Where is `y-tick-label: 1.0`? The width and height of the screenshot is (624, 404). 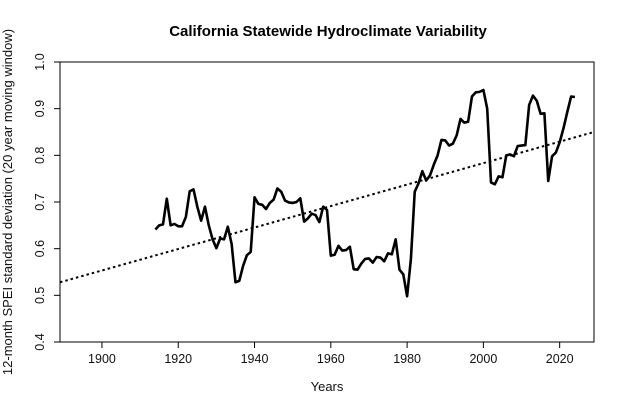
y-tick-label: 1.0 is located at coordinates (40, 61).